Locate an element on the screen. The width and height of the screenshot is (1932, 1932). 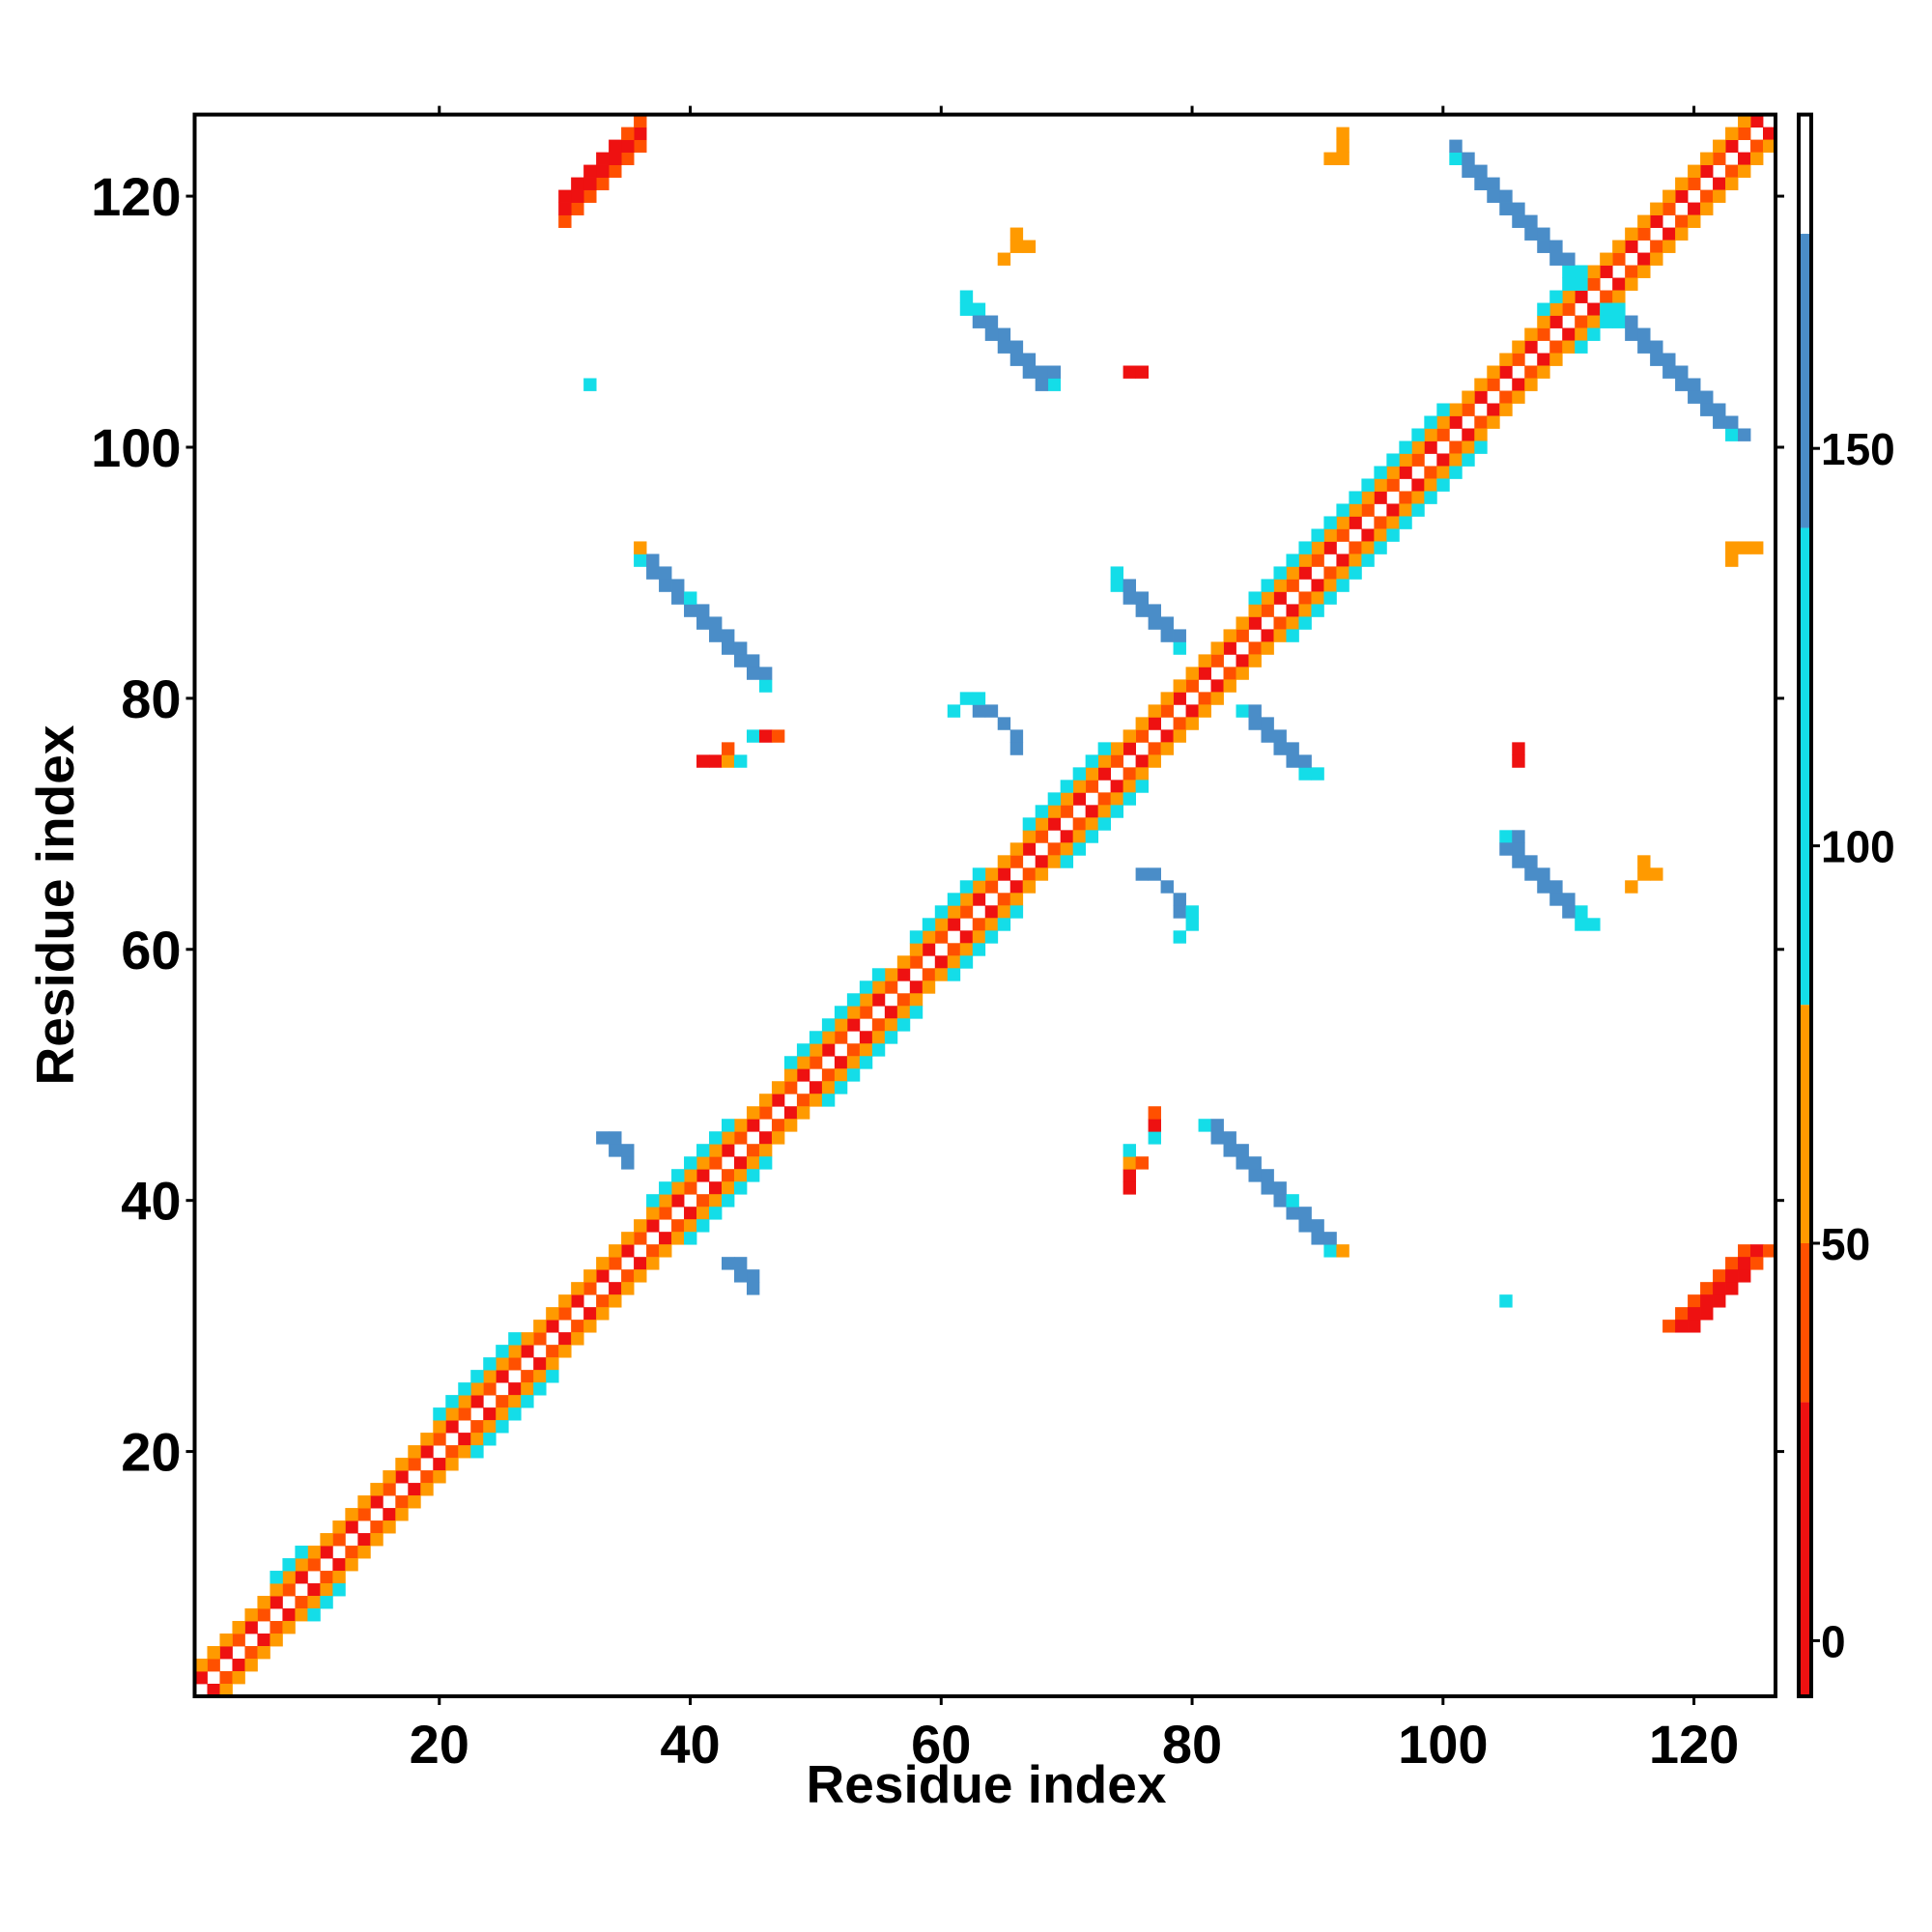
x-axis-title: Residue index is located at coordinates (987, 1784).